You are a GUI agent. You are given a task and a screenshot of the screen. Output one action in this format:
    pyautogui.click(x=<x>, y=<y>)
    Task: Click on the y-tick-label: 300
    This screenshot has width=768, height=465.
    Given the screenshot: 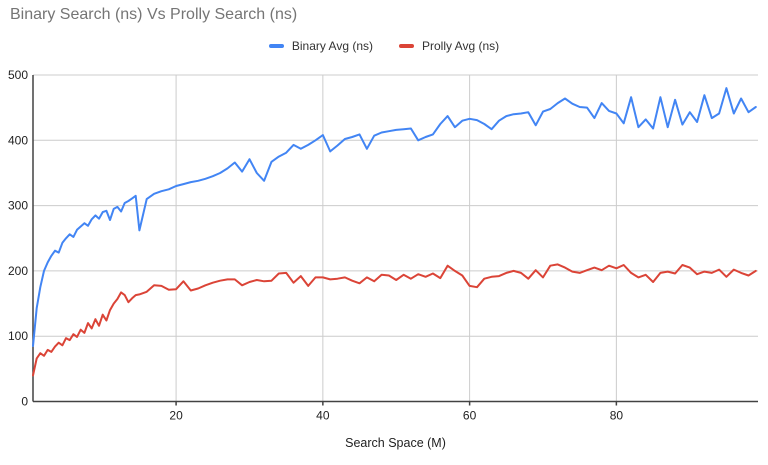 What is the action you would take?
    pyautogui.click(x=18, y=206)
    